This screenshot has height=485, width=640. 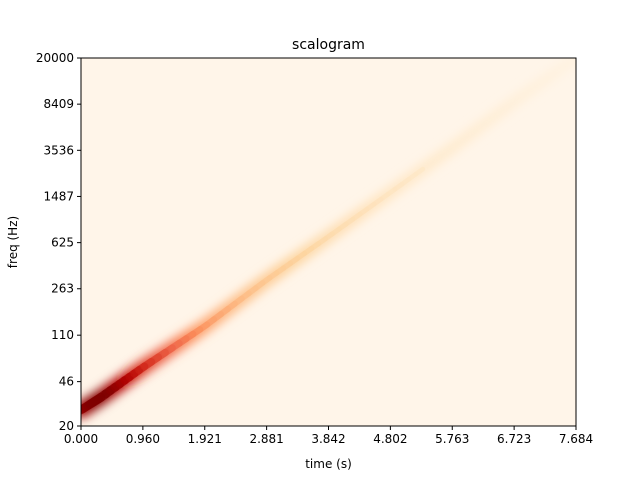 What do you see at coordinates (58, 196) in the screenshot?
I see `y-tick-label: 1487` at bounding box center [58, 196].